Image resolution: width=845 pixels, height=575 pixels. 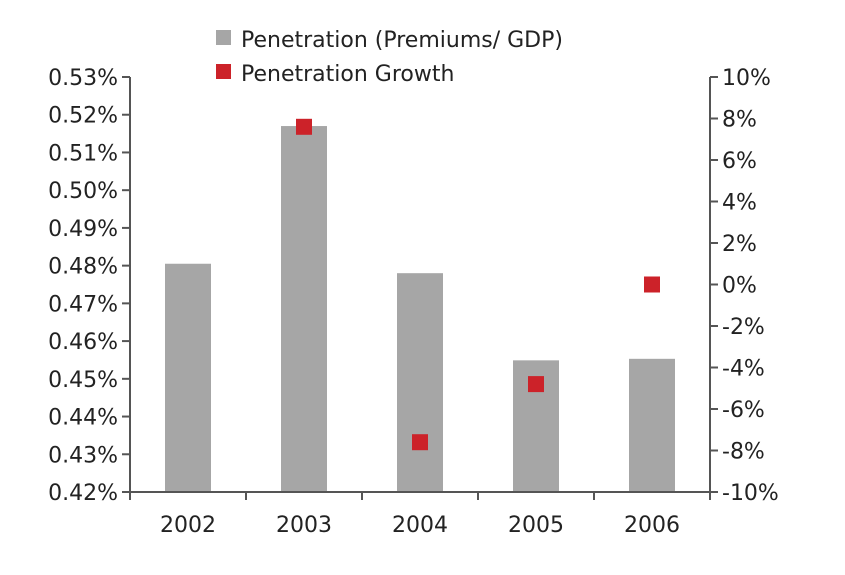 What do you see at coordinates (83, 455) in the screenshot?
I see `left-tick-label: 0.43%` at bounding box center [83, 455].